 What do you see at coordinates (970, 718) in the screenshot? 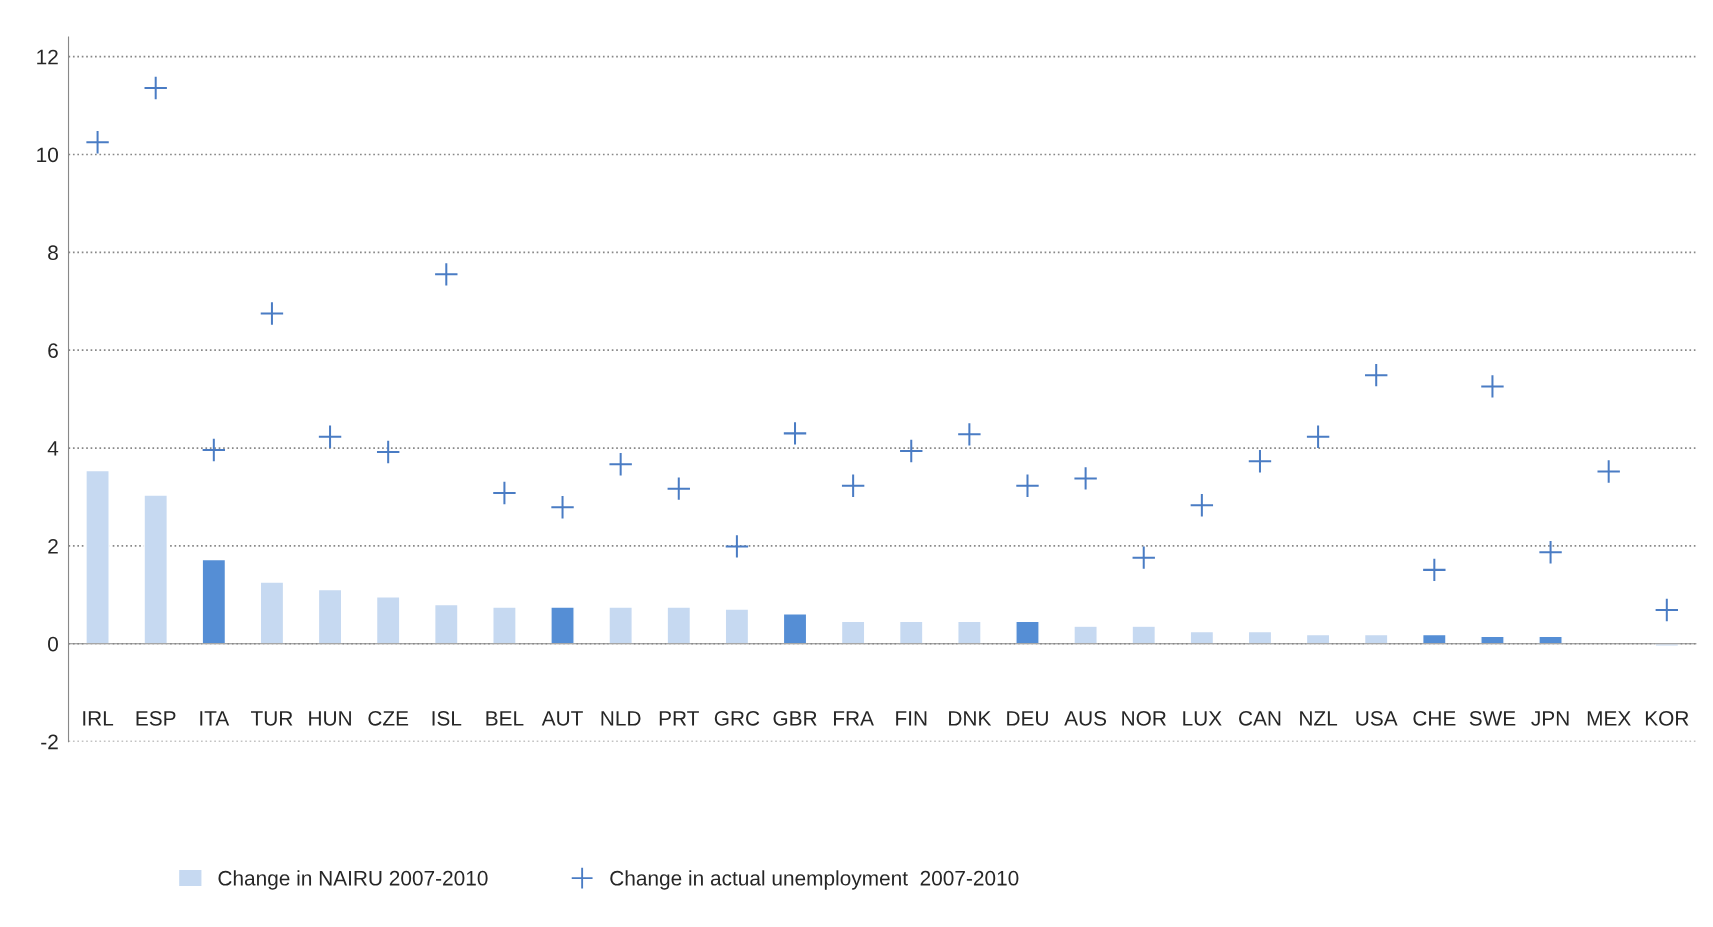
I see `x-tick-label: DNK` at bounding box center [970, 718].